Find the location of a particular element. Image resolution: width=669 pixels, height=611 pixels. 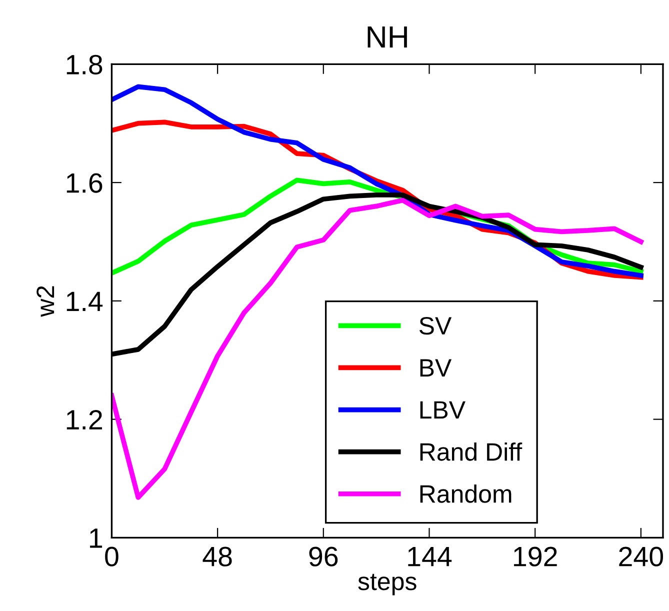

y-tick-label: 1.4 is located at coordinates (84, 301).